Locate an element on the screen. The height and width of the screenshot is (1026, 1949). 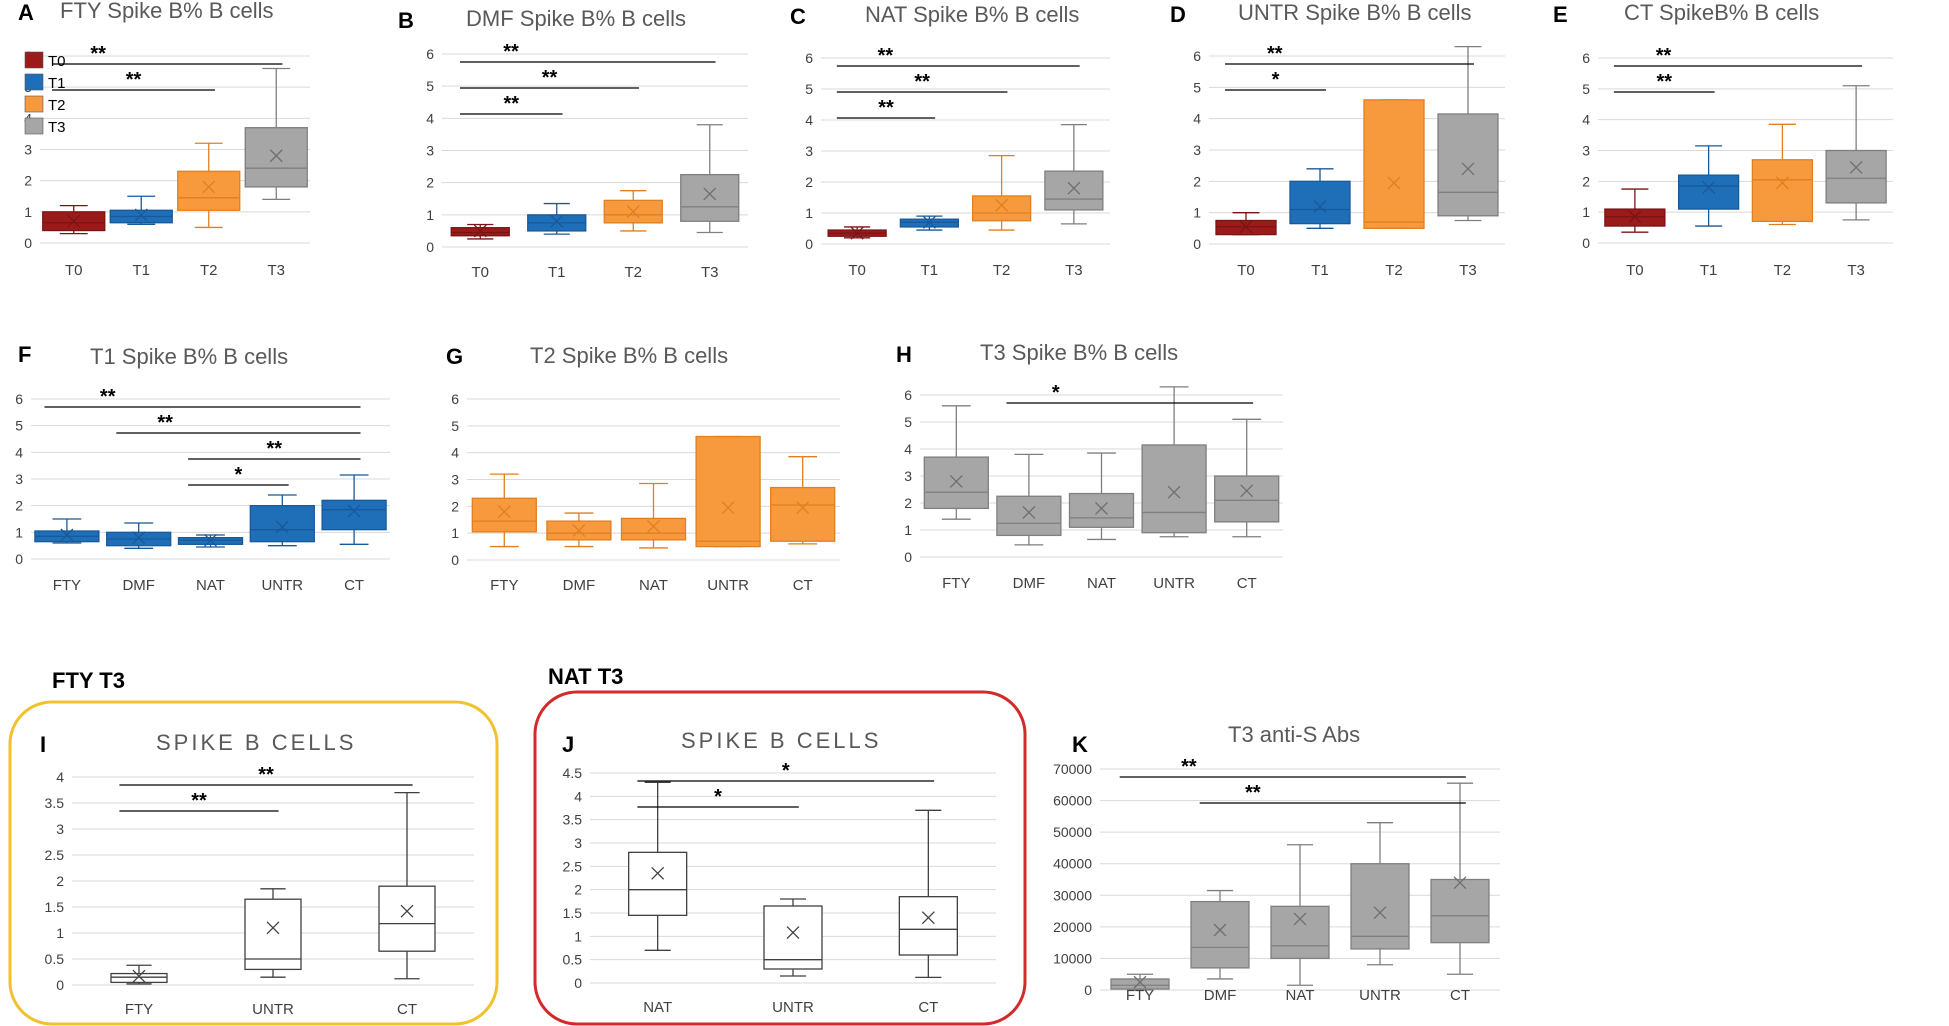
x-tick-label: FTY is located at coordinates (956, 583).